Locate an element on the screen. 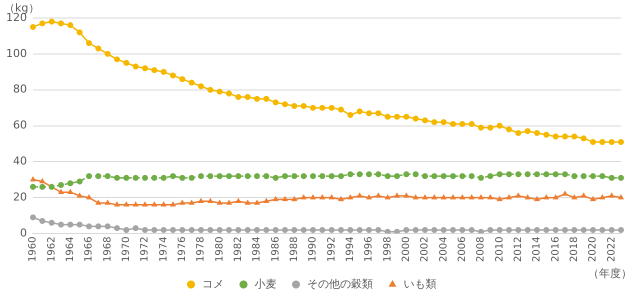 This screenshot has width=636, height=300. x-tick-label: 1984 is located at coordinates (257, 249).